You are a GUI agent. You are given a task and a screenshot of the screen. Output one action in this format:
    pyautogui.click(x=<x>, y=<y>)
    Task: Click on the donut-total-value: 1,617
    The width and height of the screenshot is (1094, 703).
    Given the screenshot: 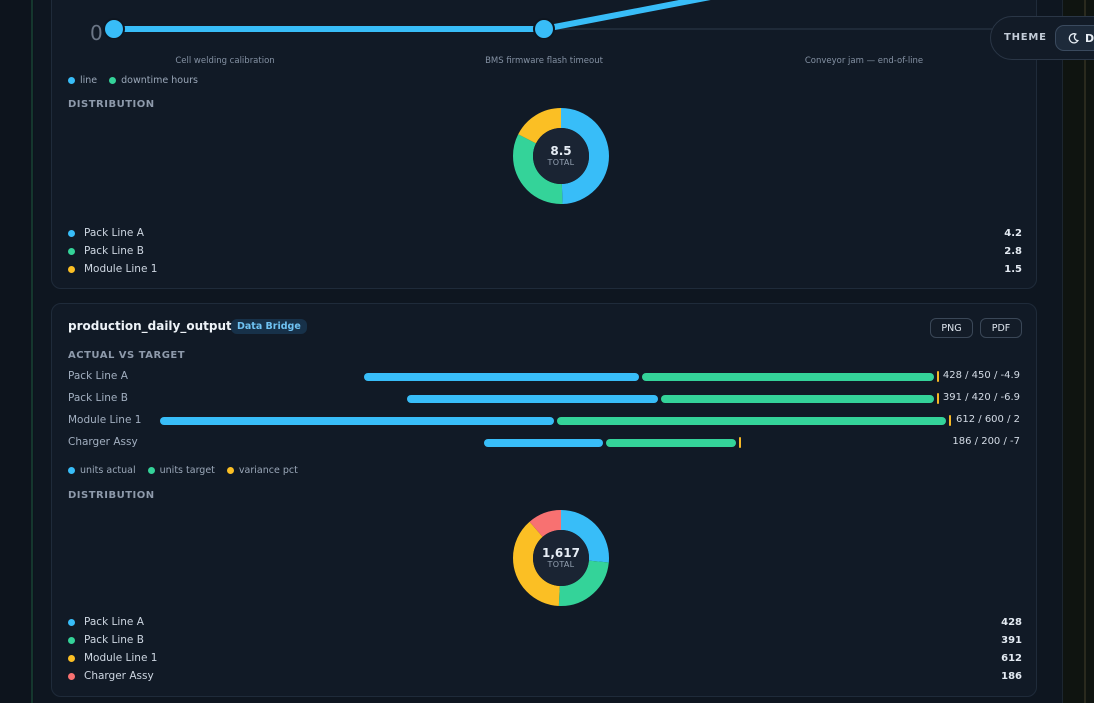 What is the action you would take?
    pyautogui.click(x=561, y=553)
    